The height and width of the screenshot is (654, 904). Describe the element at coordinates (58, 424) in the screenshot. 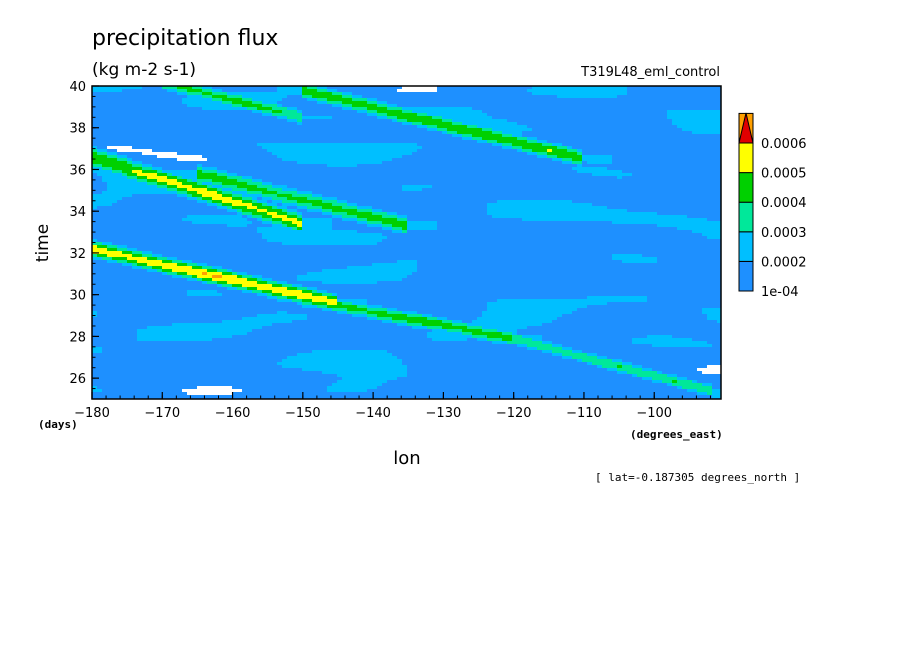

I see `y-axis-units: (days)` at that location.